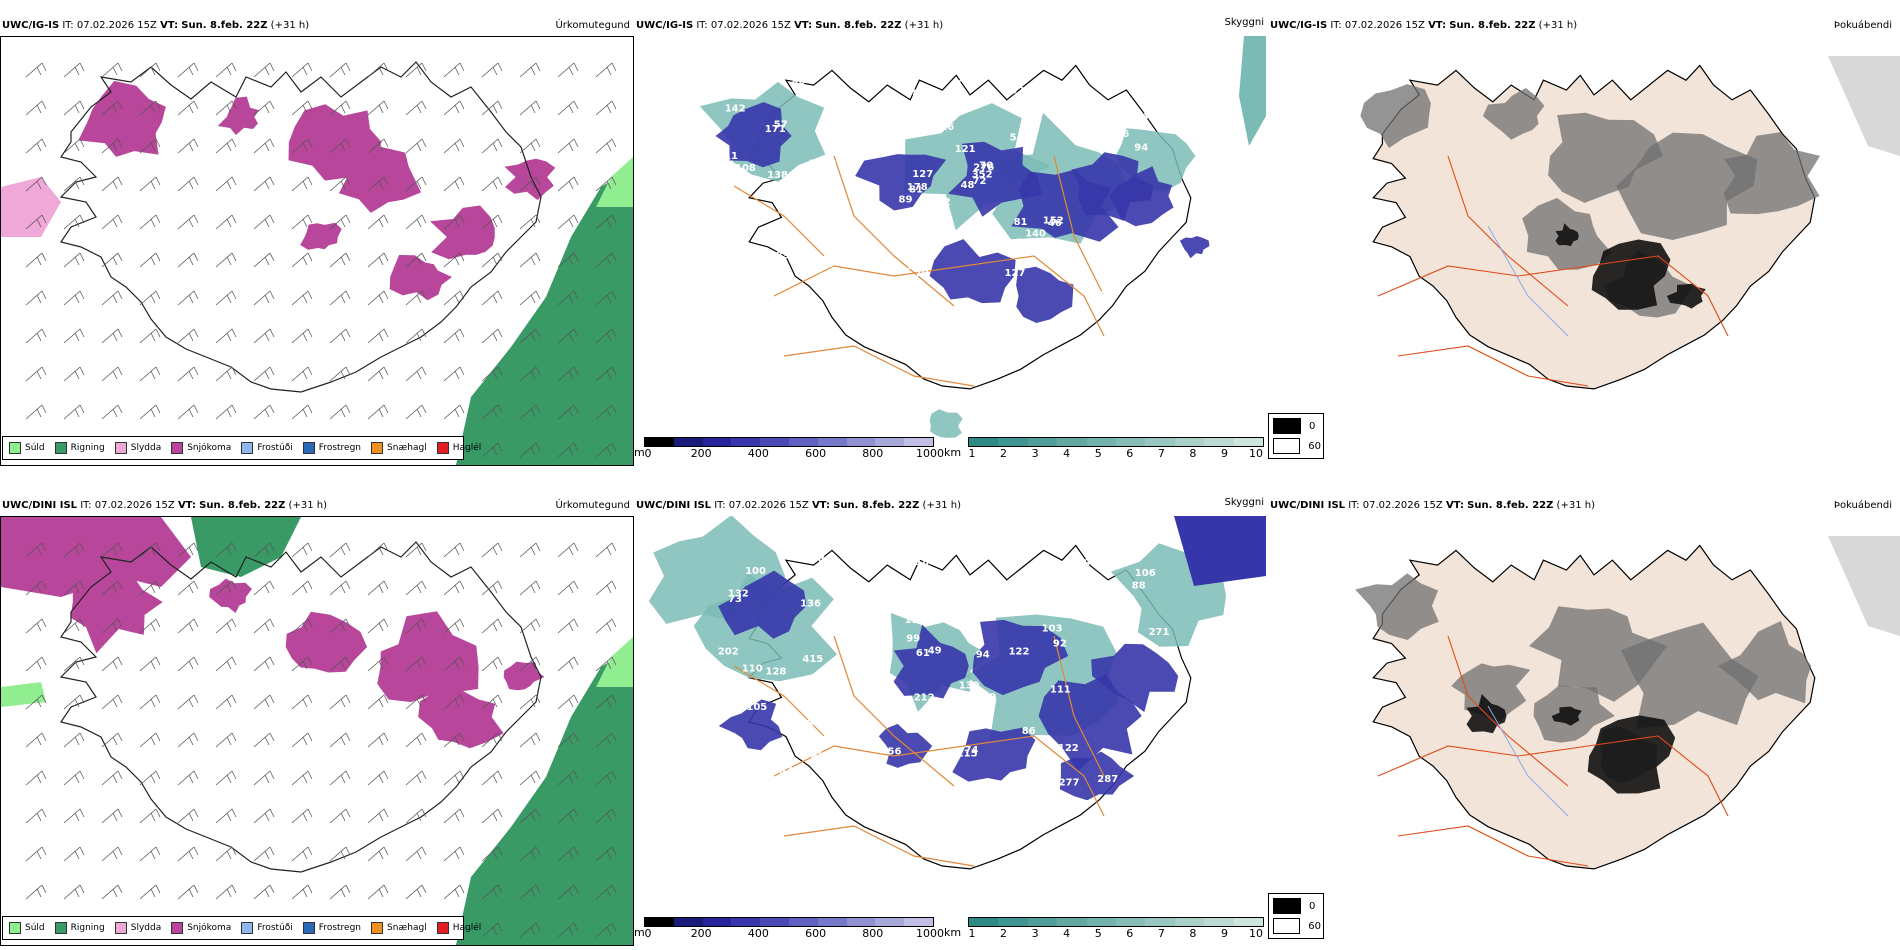 Image resolution: width=1900 pixels, height=950 pixels. What do you see at coordinates (980, 181) in the screenshot?
I see `ceiling-value-label: 72` at bounding box center [980, 181].